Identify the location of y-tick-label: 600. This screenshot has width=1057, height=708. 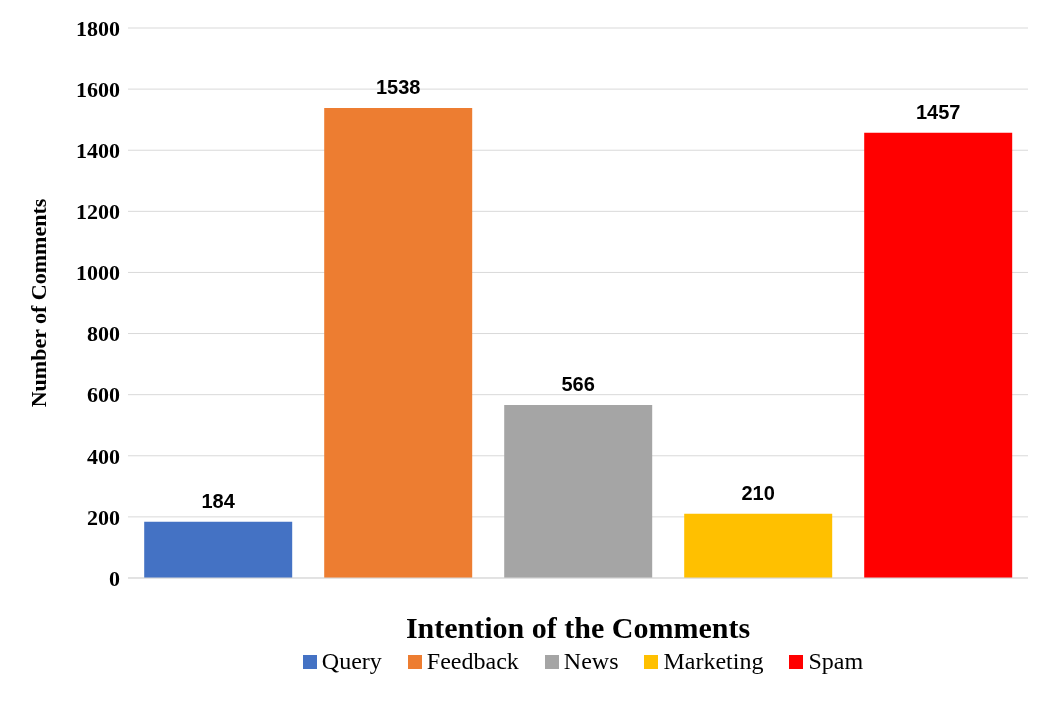
(103, 395).